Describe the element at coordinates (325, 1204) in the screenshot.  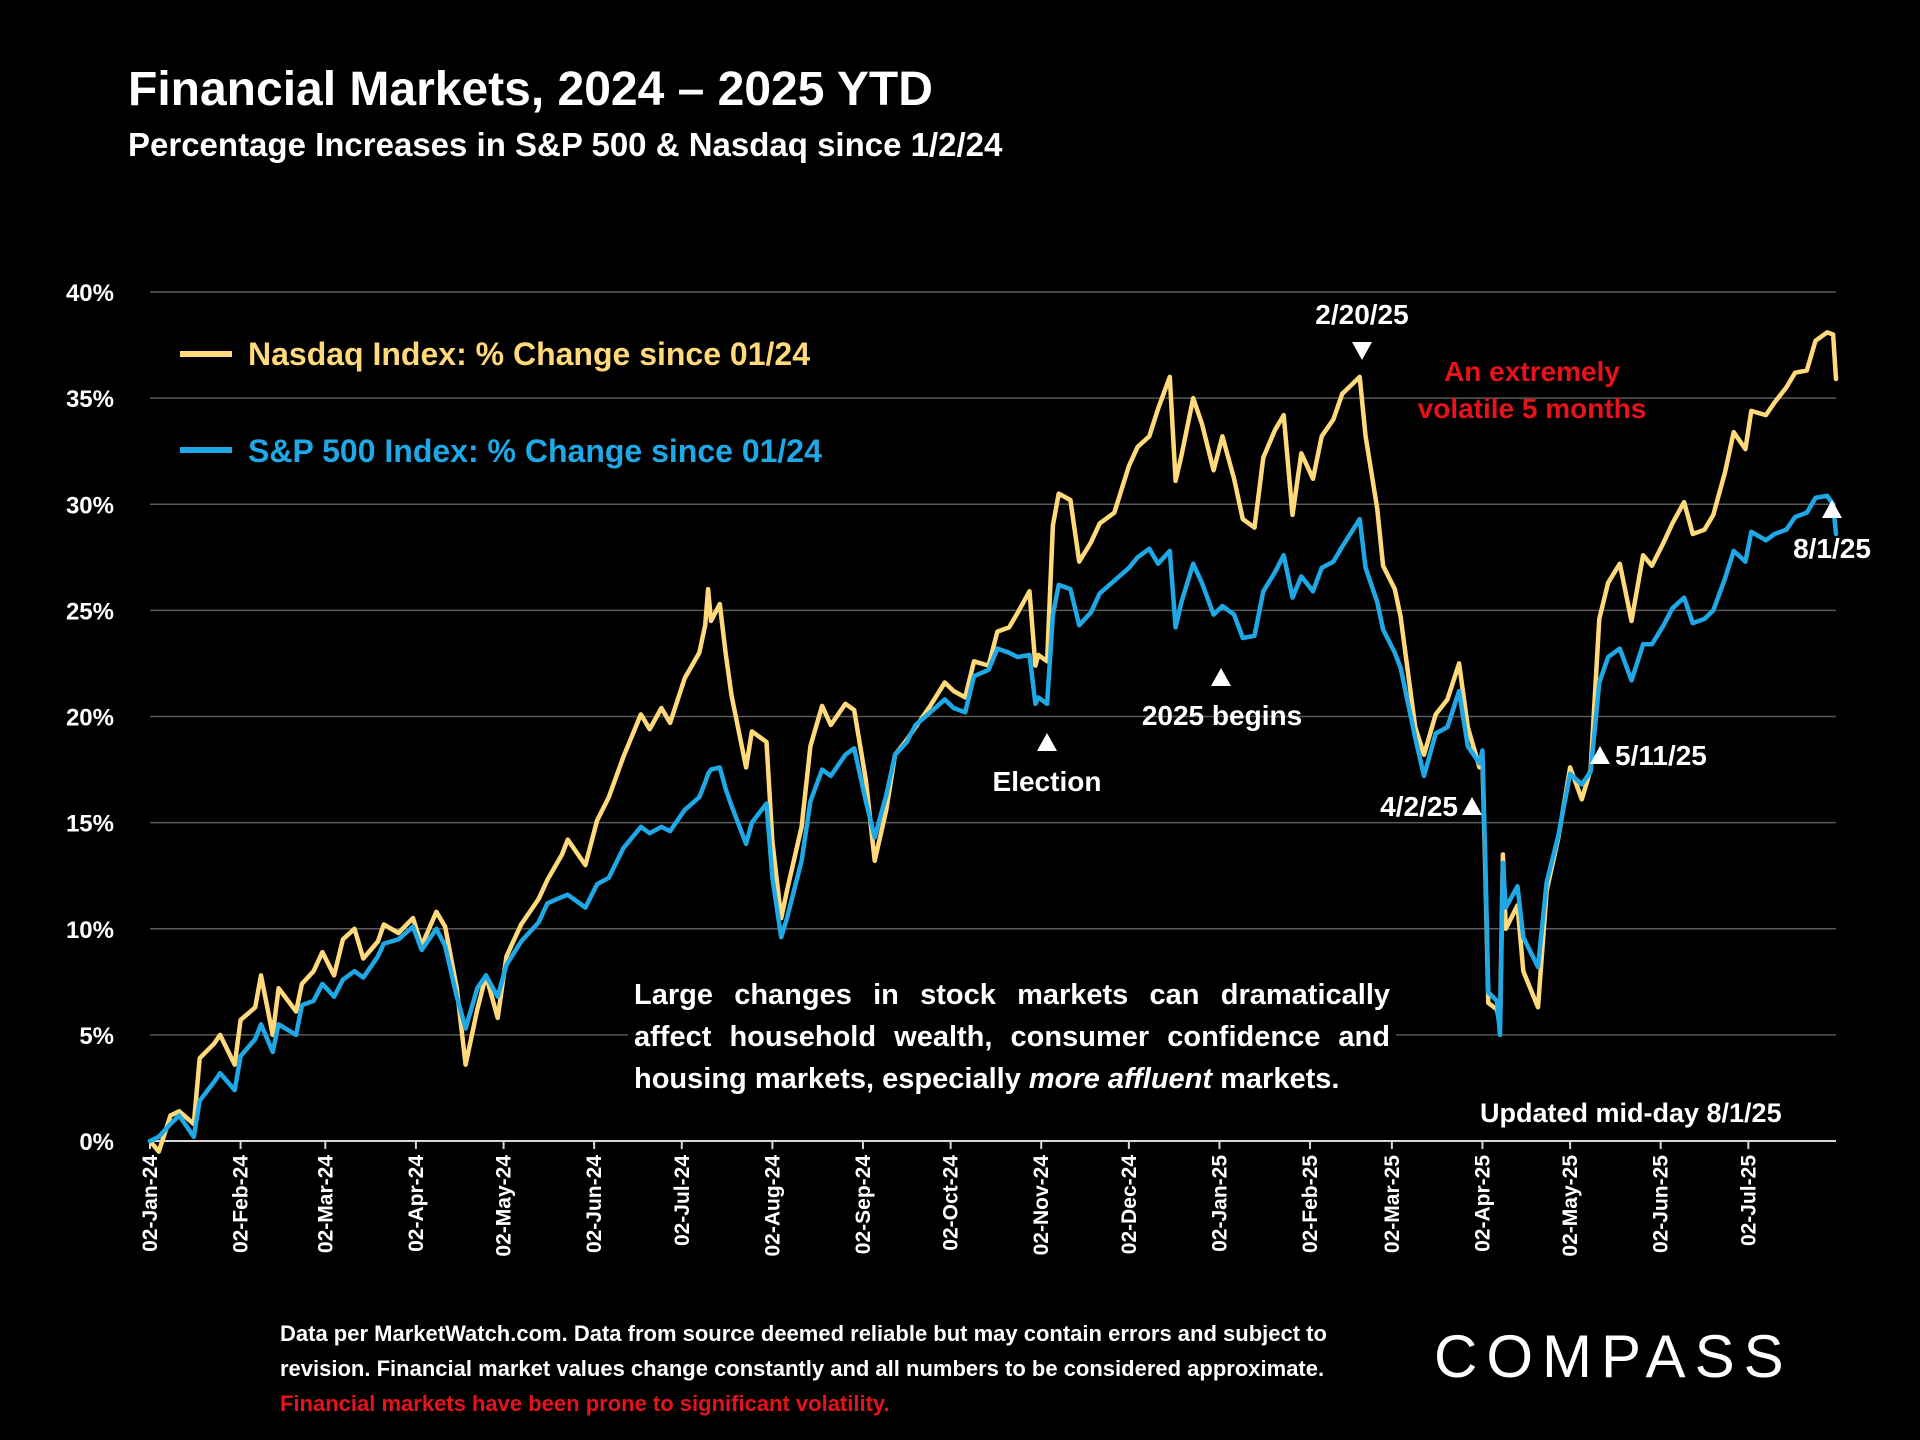
I see `x-tick-label: 02-Mar-24` at that location.